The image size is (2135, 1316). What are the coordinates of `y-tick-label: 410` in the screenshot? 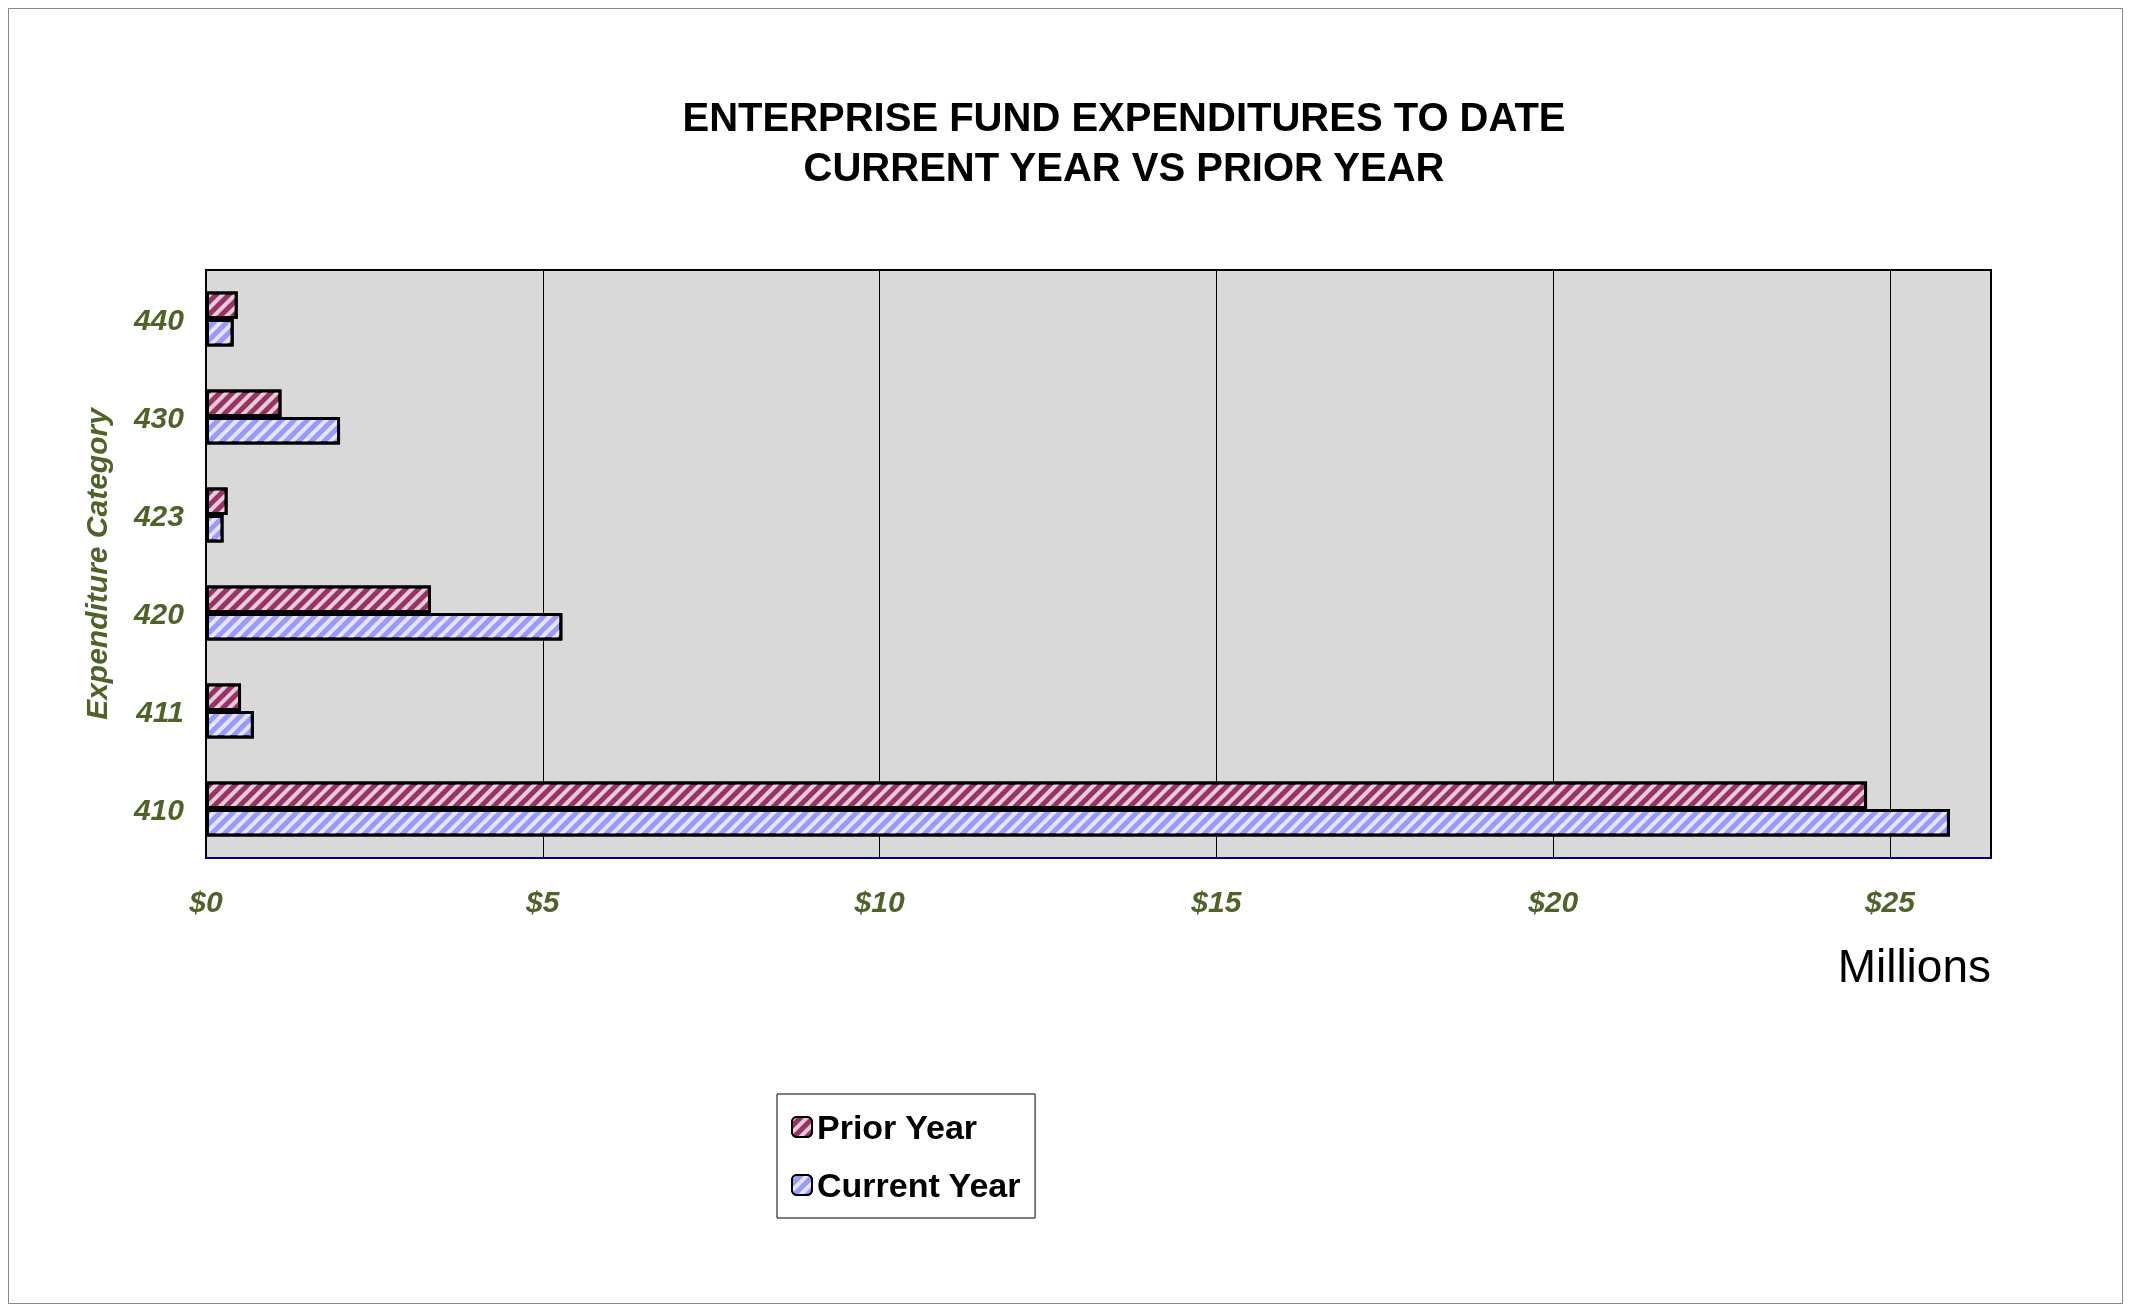 It's located at (158, 809).